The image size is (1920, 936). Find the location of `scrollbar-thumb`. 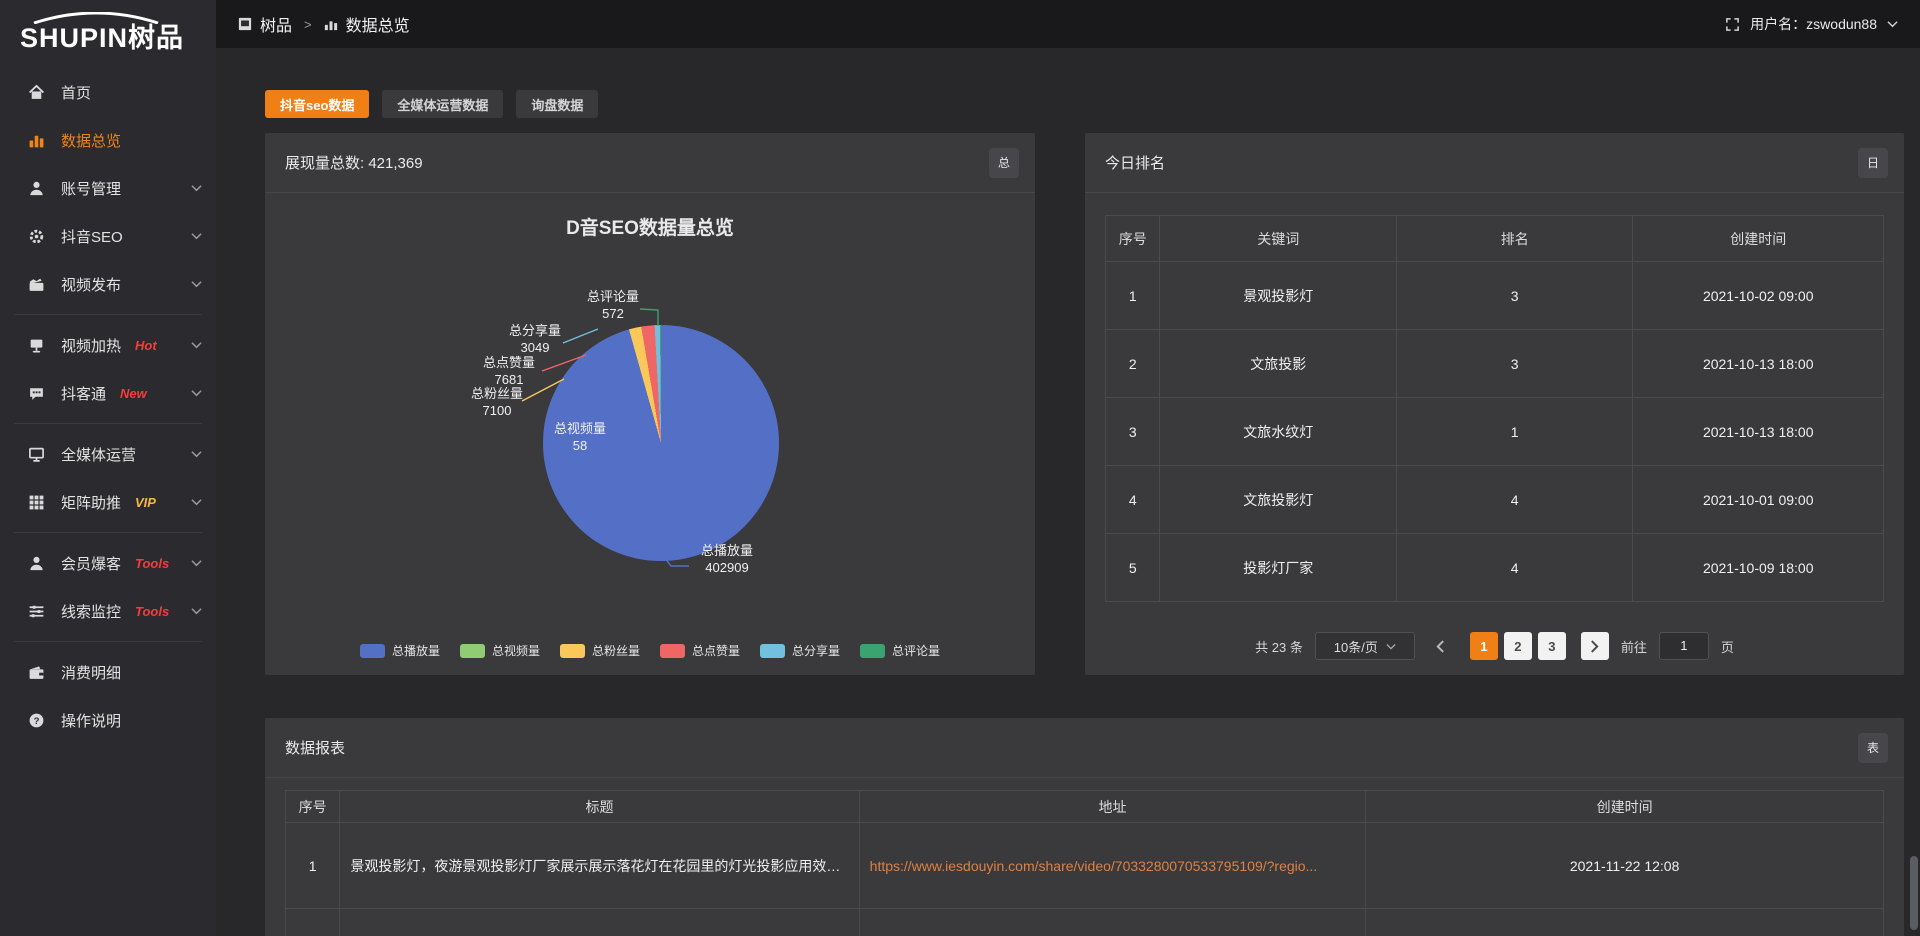

scrollbar-thumb is located at coordinates (1914, 893).